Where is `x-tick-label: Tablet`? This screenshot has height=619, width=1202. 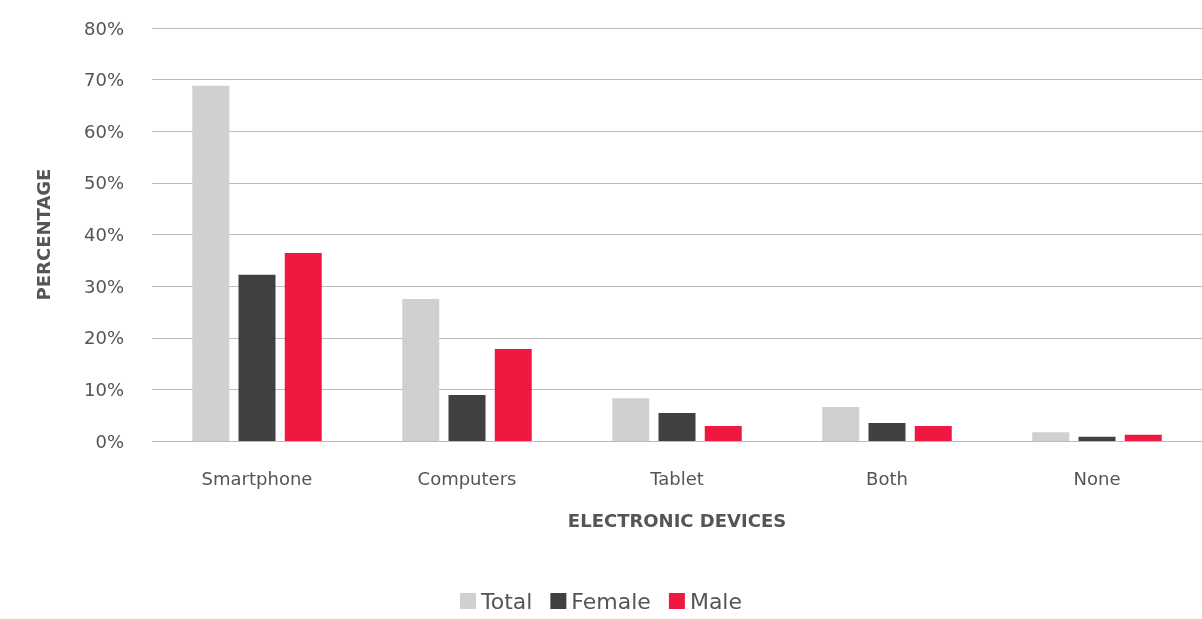 x-tick-label: Tablet is located at coordinates (676, 478).